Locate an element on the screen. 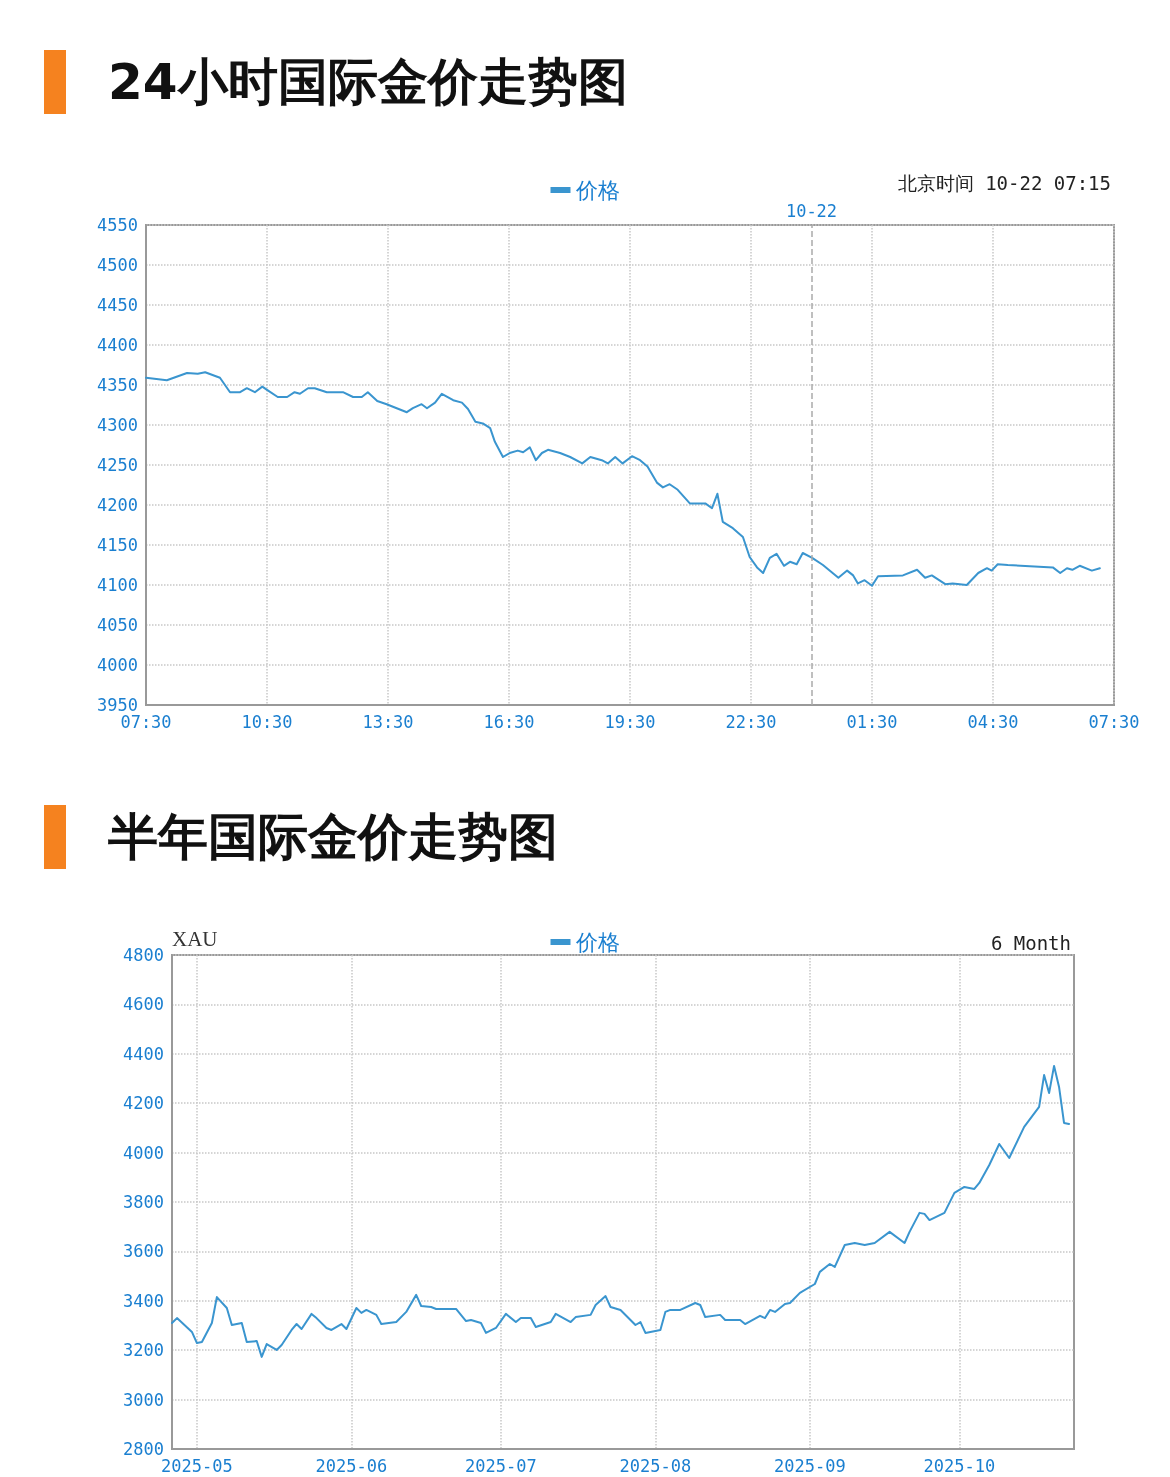 Image resolution: width=1170 pixels, height=1477 pixels. x-tick-label: 22:30 is located at coordinates (751, 721).